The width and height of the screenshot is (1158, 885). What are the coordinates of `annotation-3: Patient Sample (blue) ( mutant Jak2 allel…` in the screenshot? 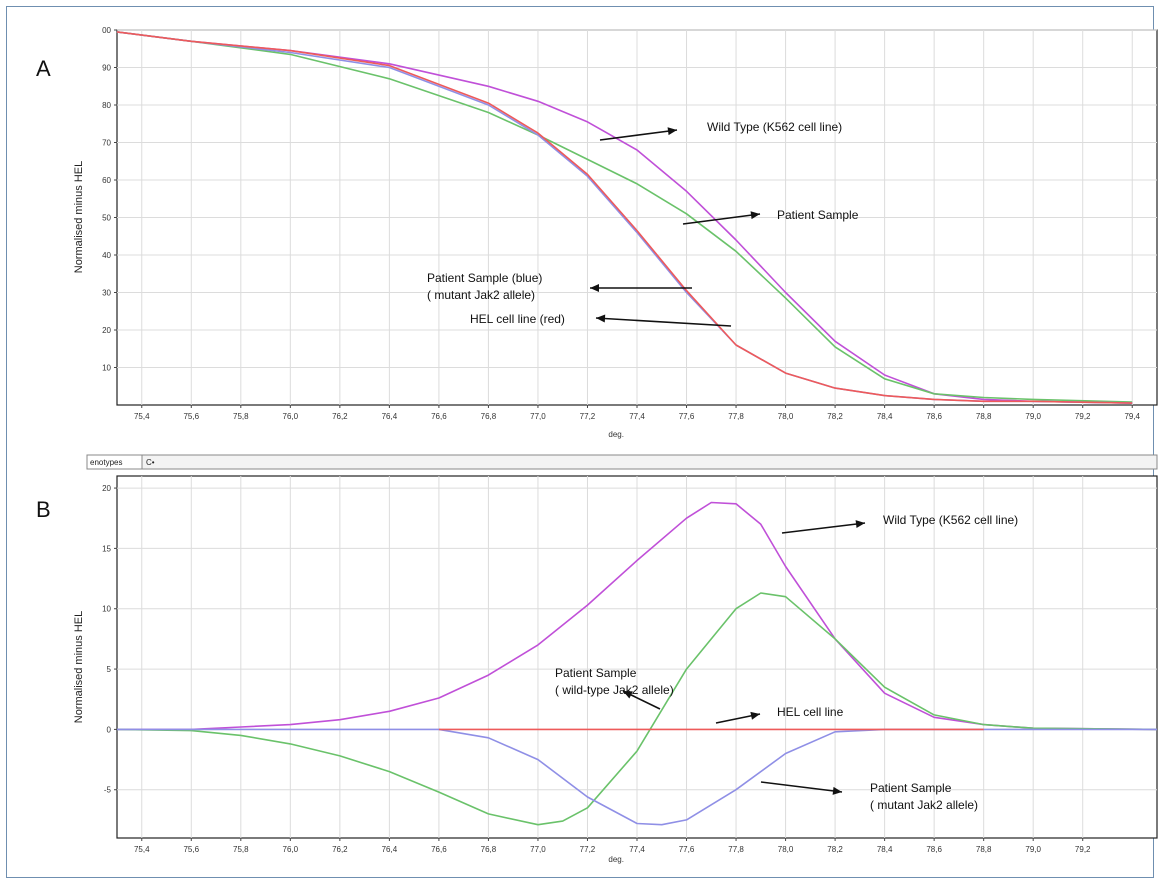 It's located at (559, 286).